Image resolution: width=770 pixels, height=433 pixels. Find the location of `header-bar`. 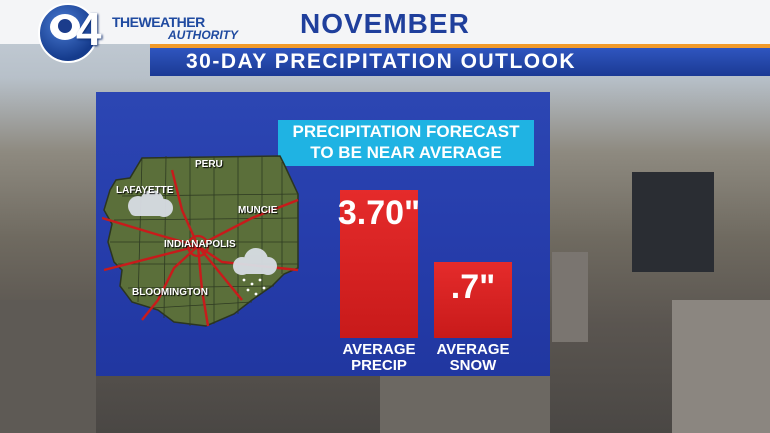

header-bar is located at coordinates (385, 22).